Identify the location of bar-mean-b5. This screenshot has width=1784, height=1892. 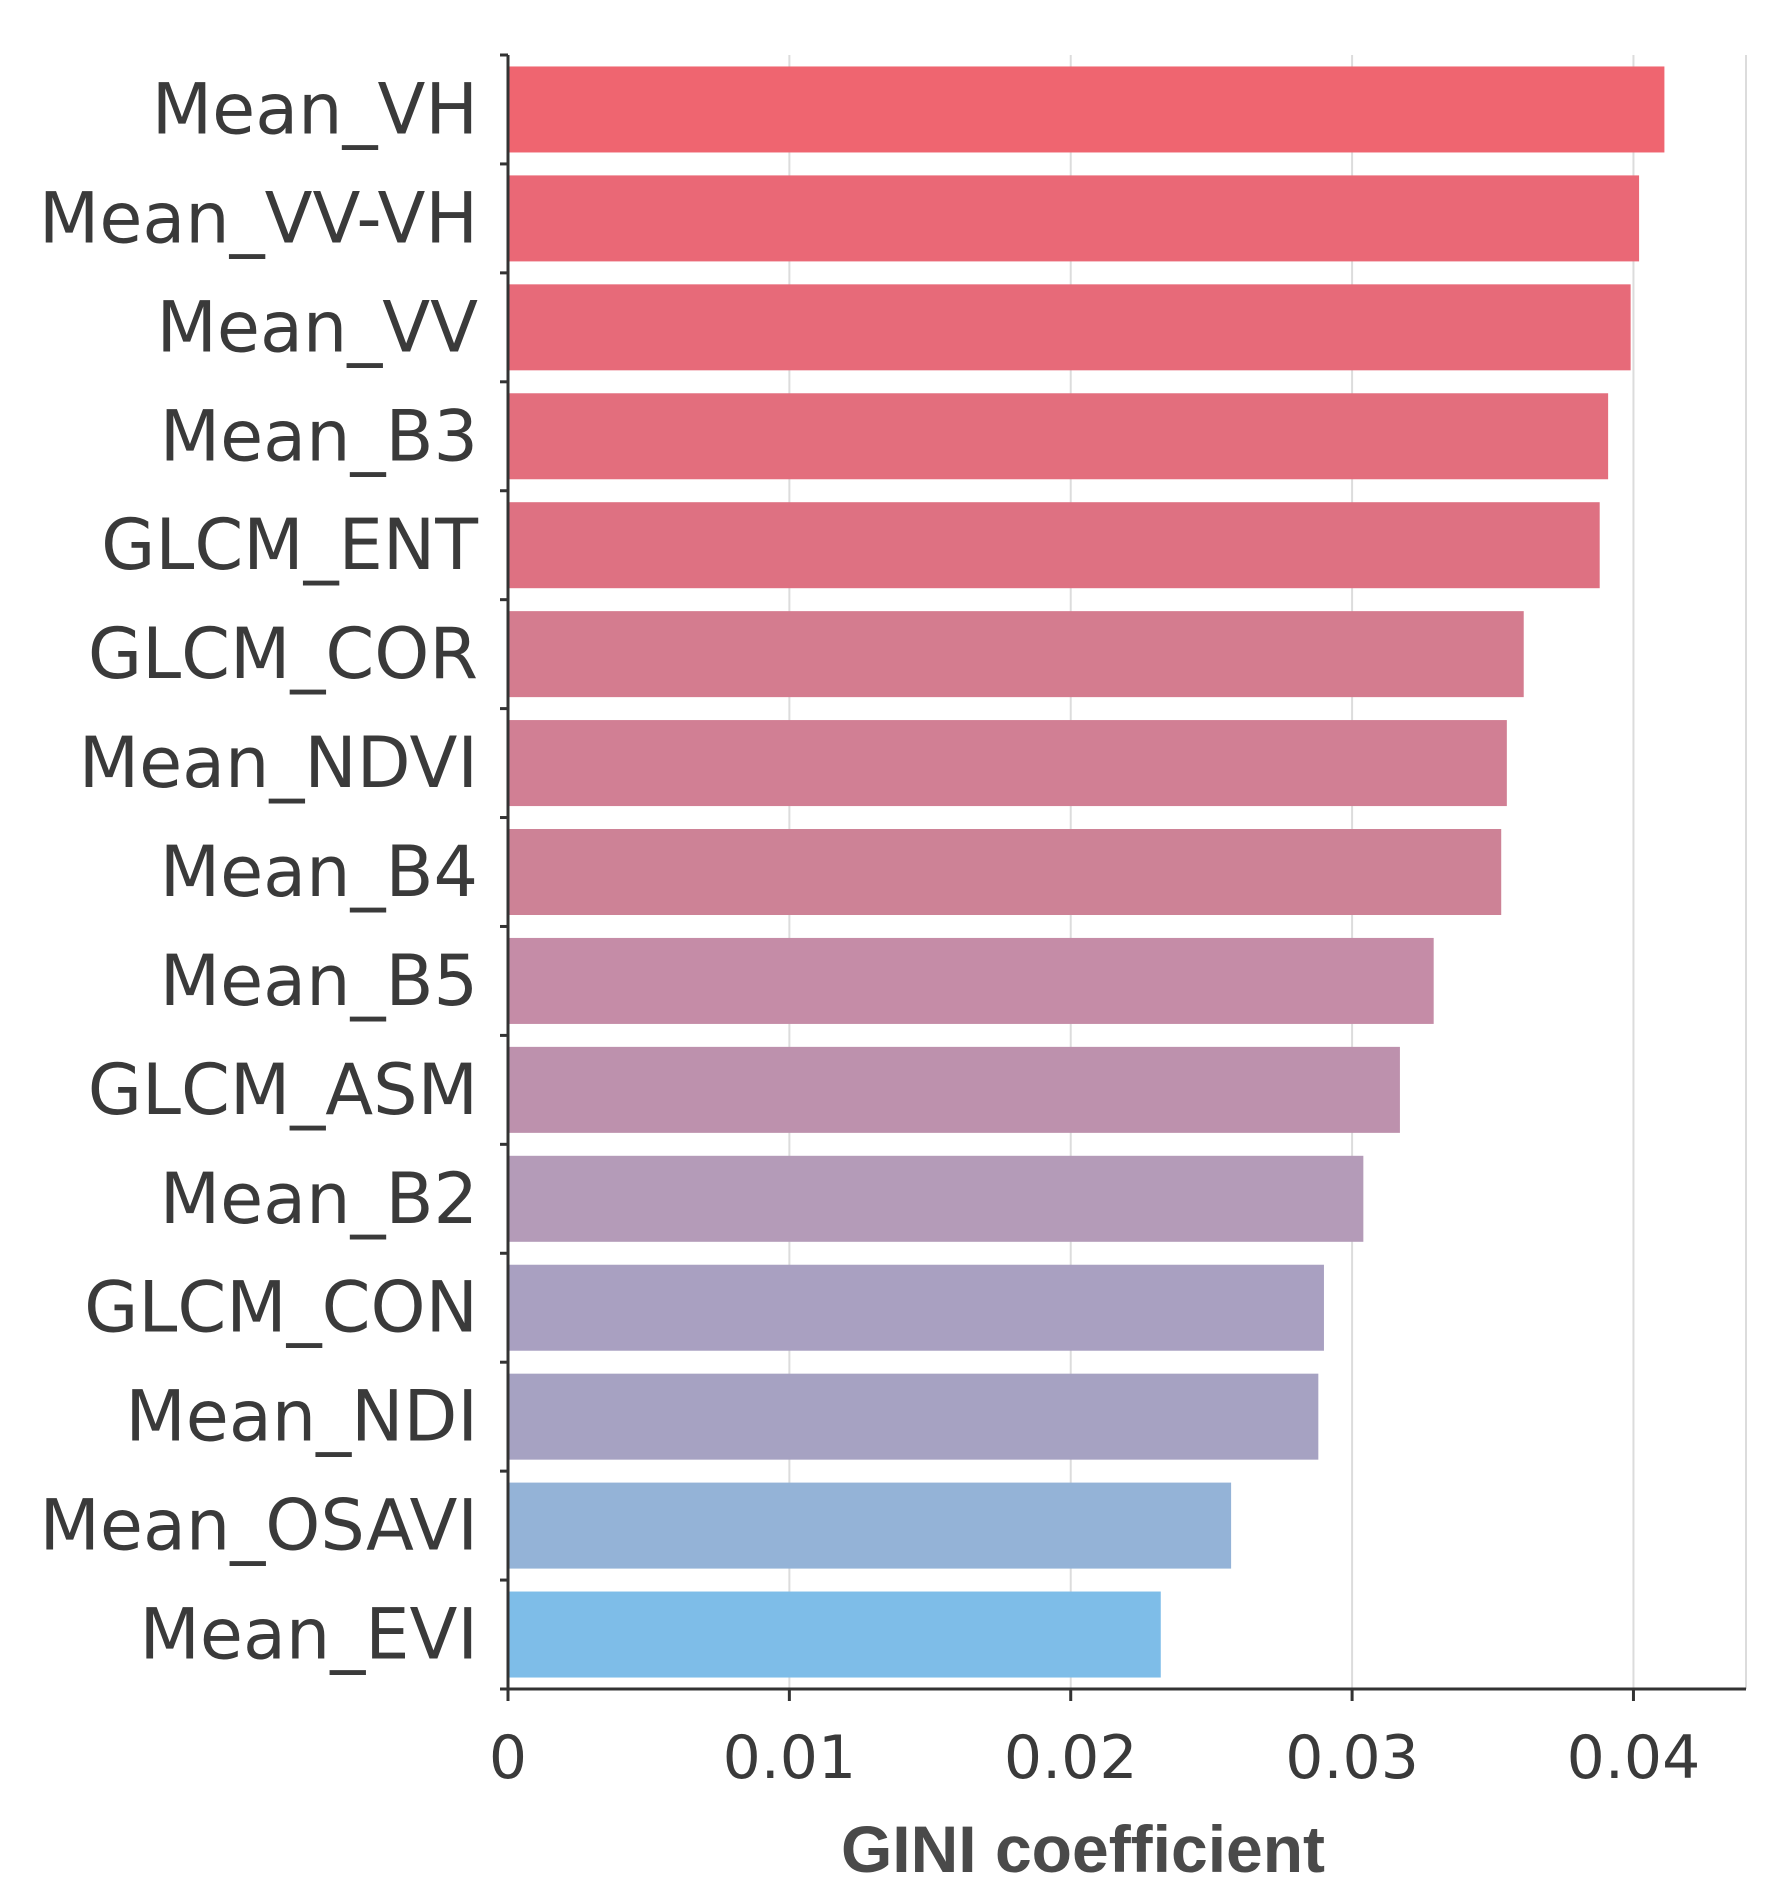
(971, 980).